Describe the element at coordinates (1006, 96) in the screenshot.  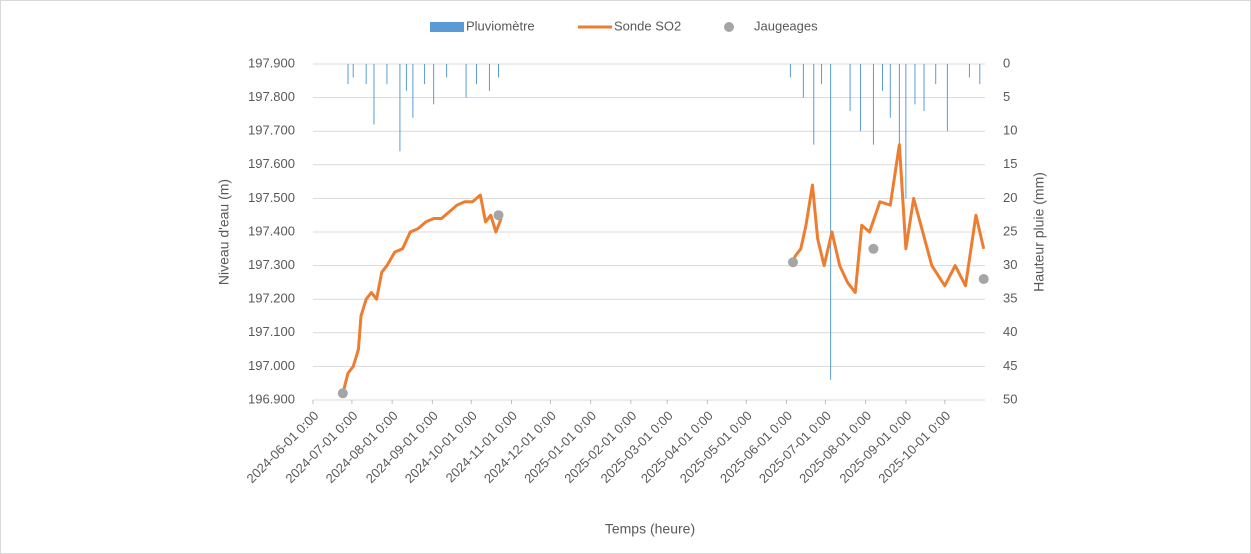
I see `y2-tick-label: 5` at that location.